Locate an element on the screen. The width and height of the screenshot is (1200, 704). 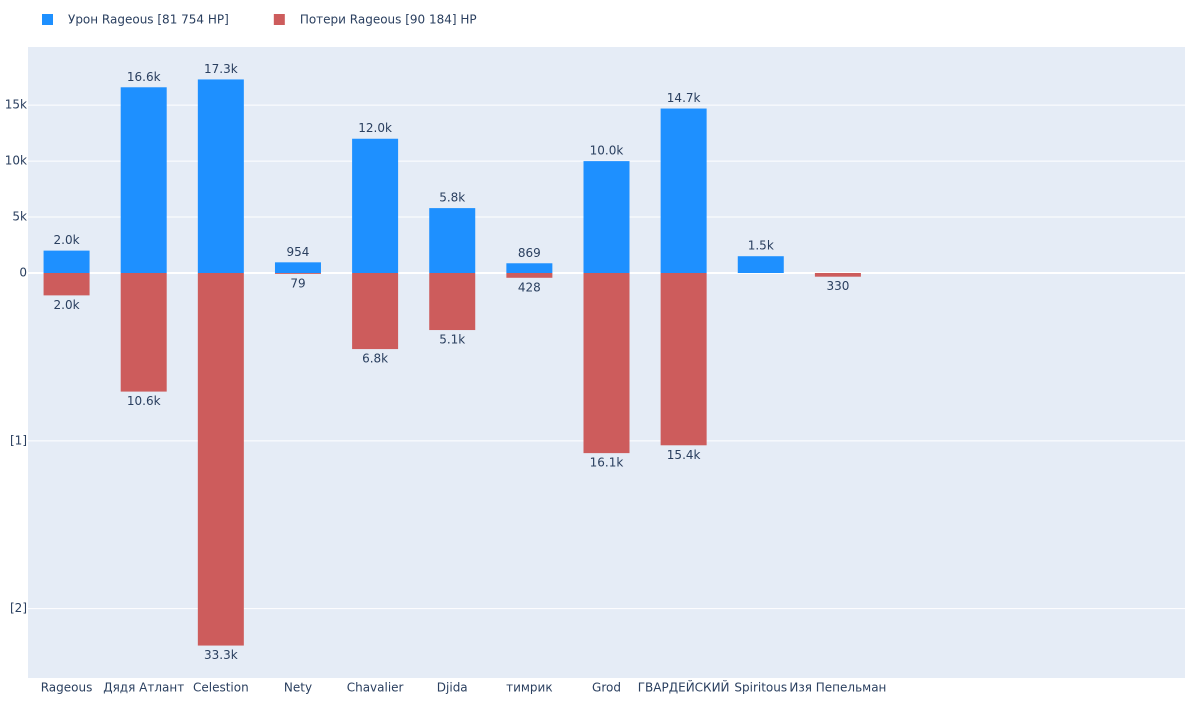
x-tick-label: Дядя Атлант is located at coordinates (143, 688).